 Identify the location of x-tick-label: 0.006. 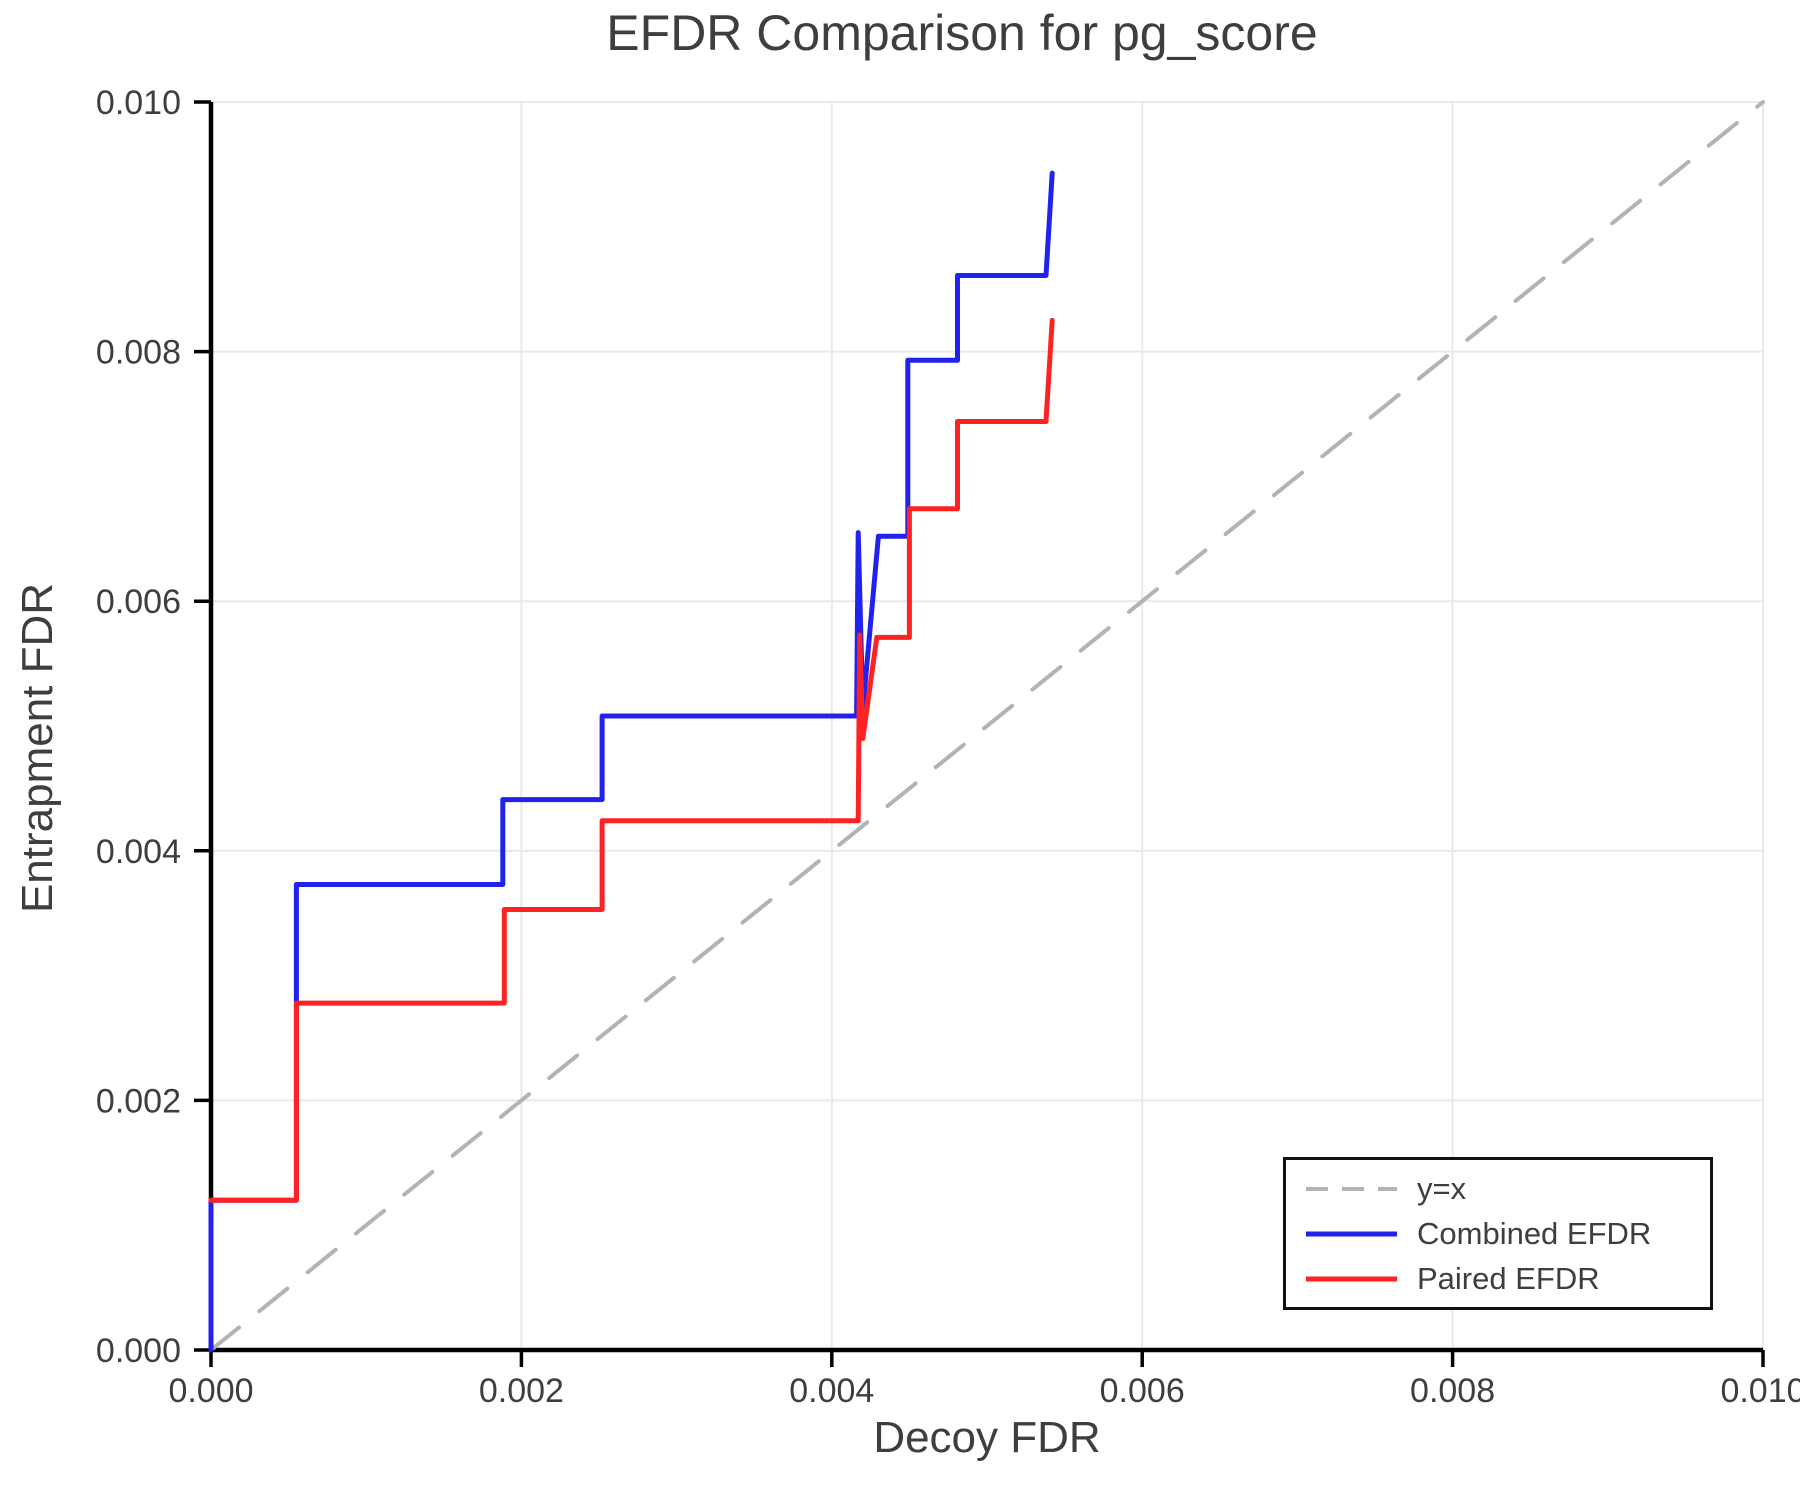
(1142, 1391).